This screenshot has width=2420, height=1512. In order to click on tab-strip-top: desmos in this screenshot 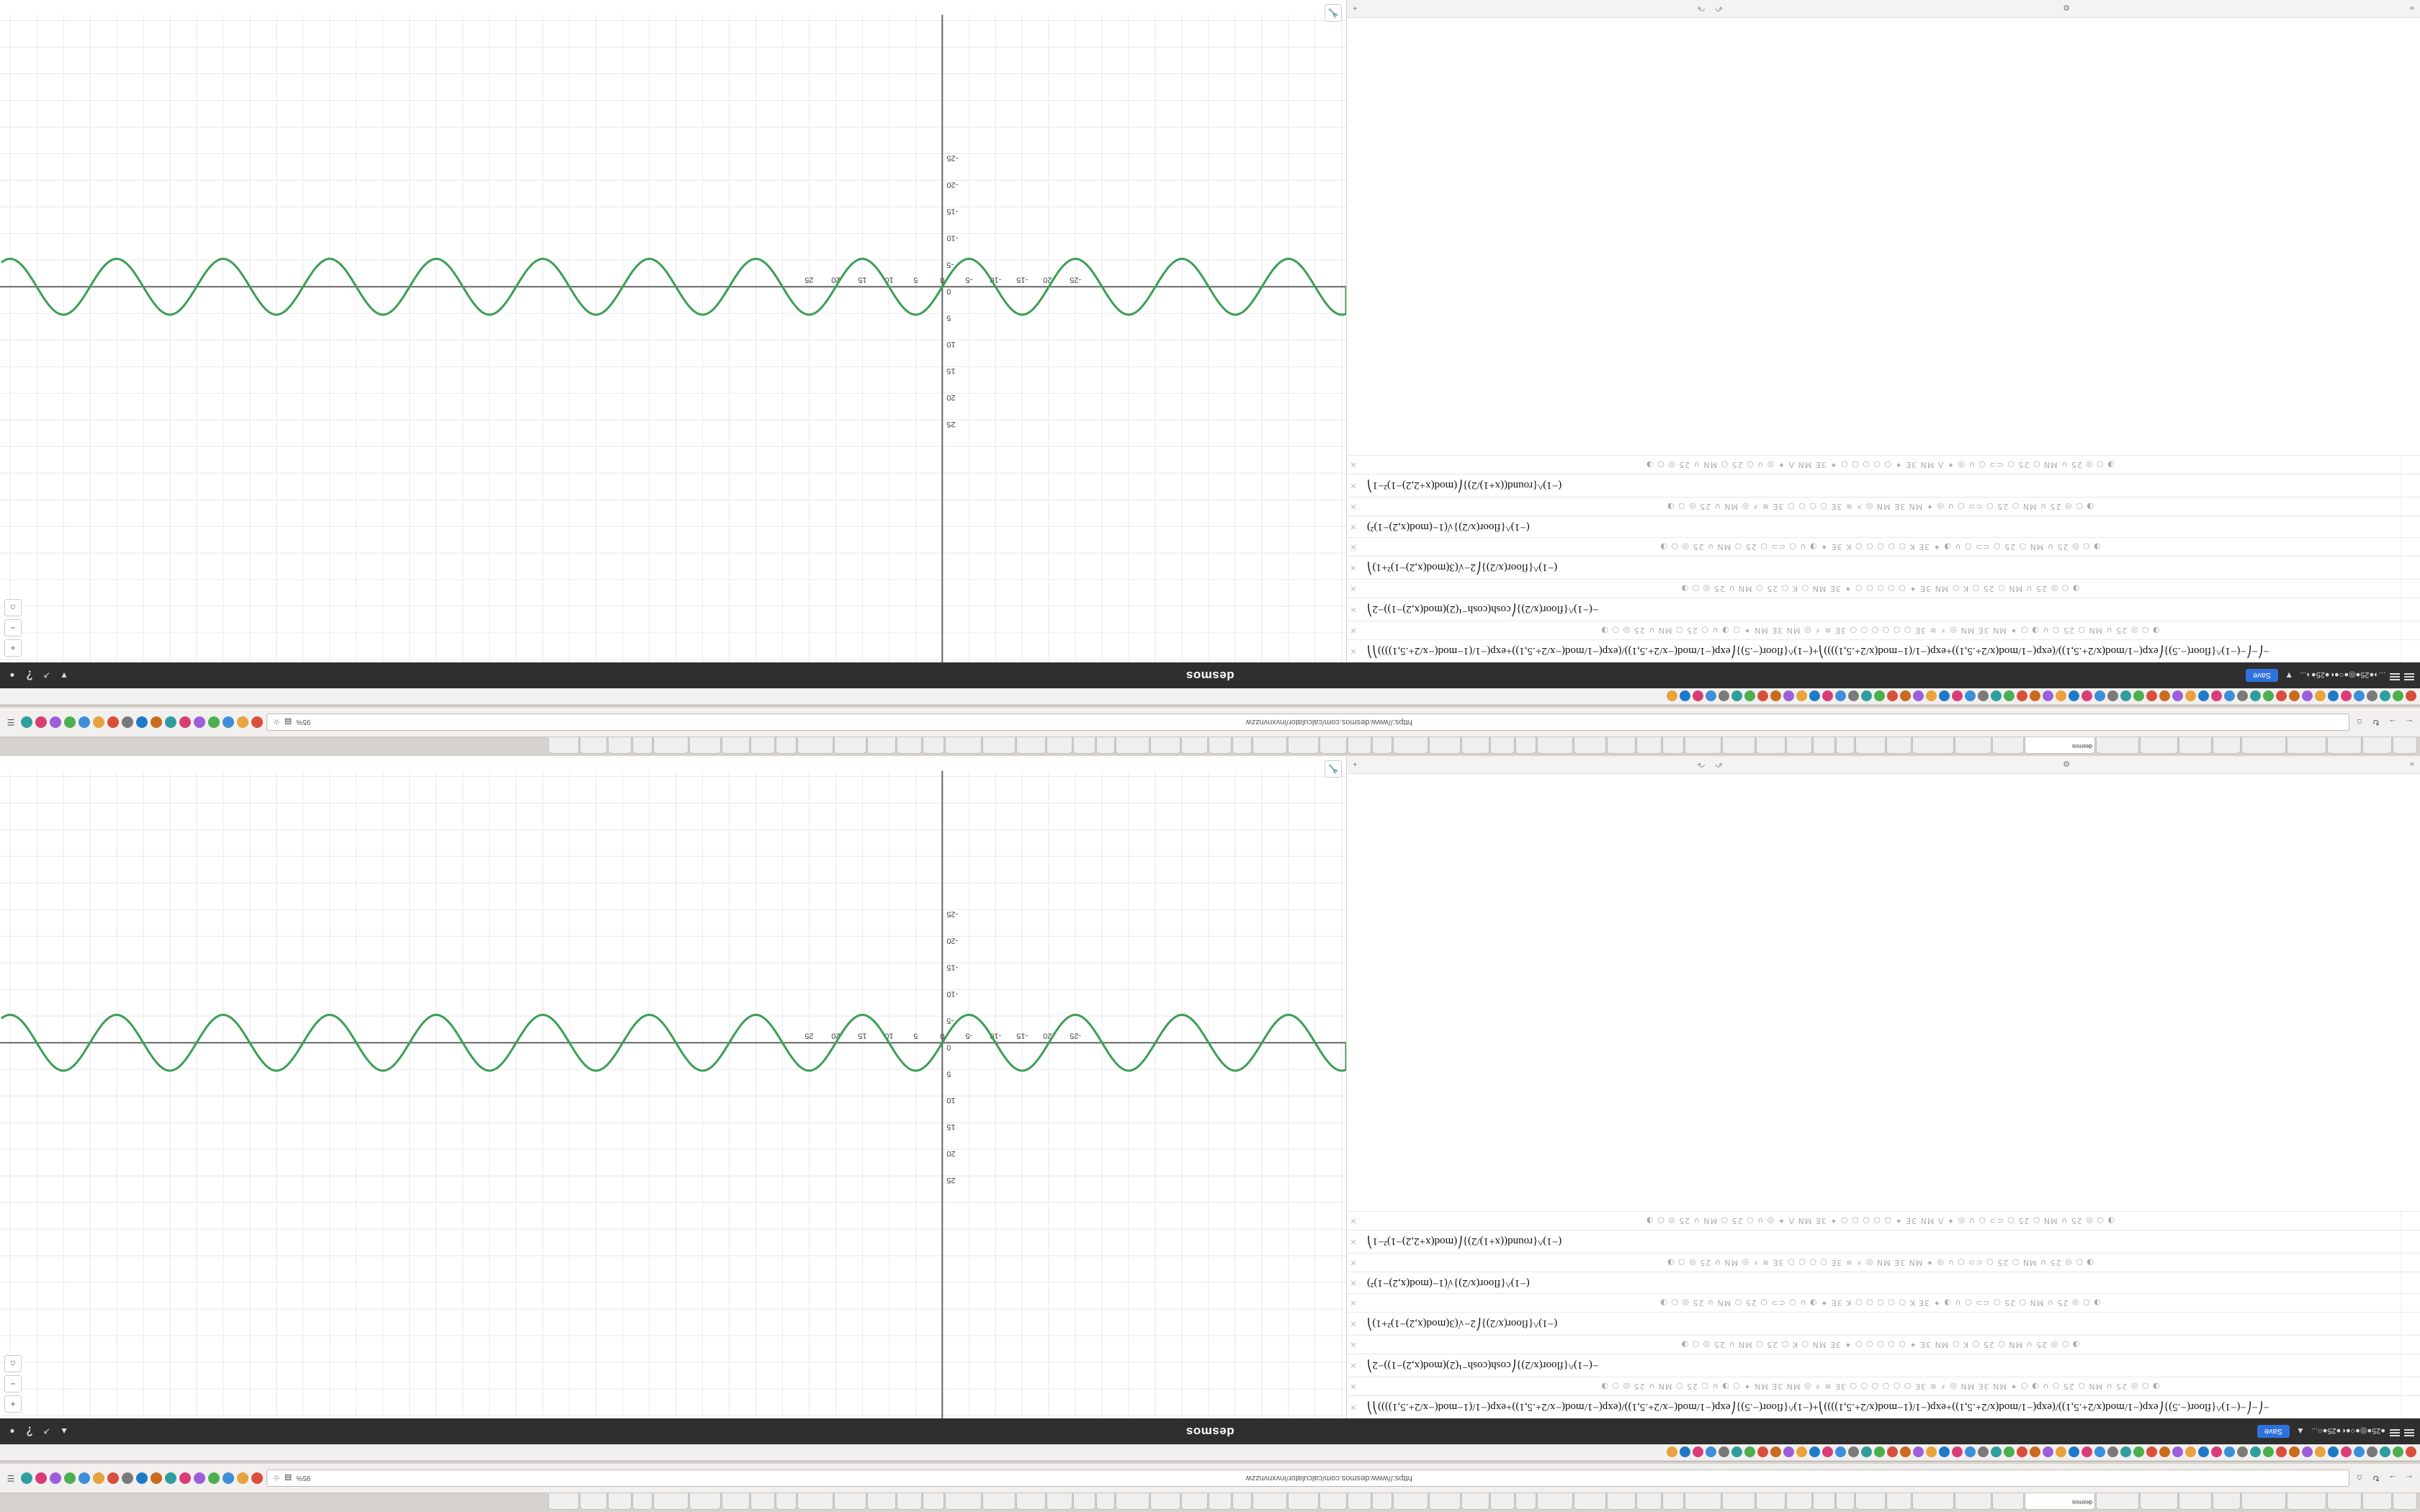, I will do `click(1210, 1502)`.